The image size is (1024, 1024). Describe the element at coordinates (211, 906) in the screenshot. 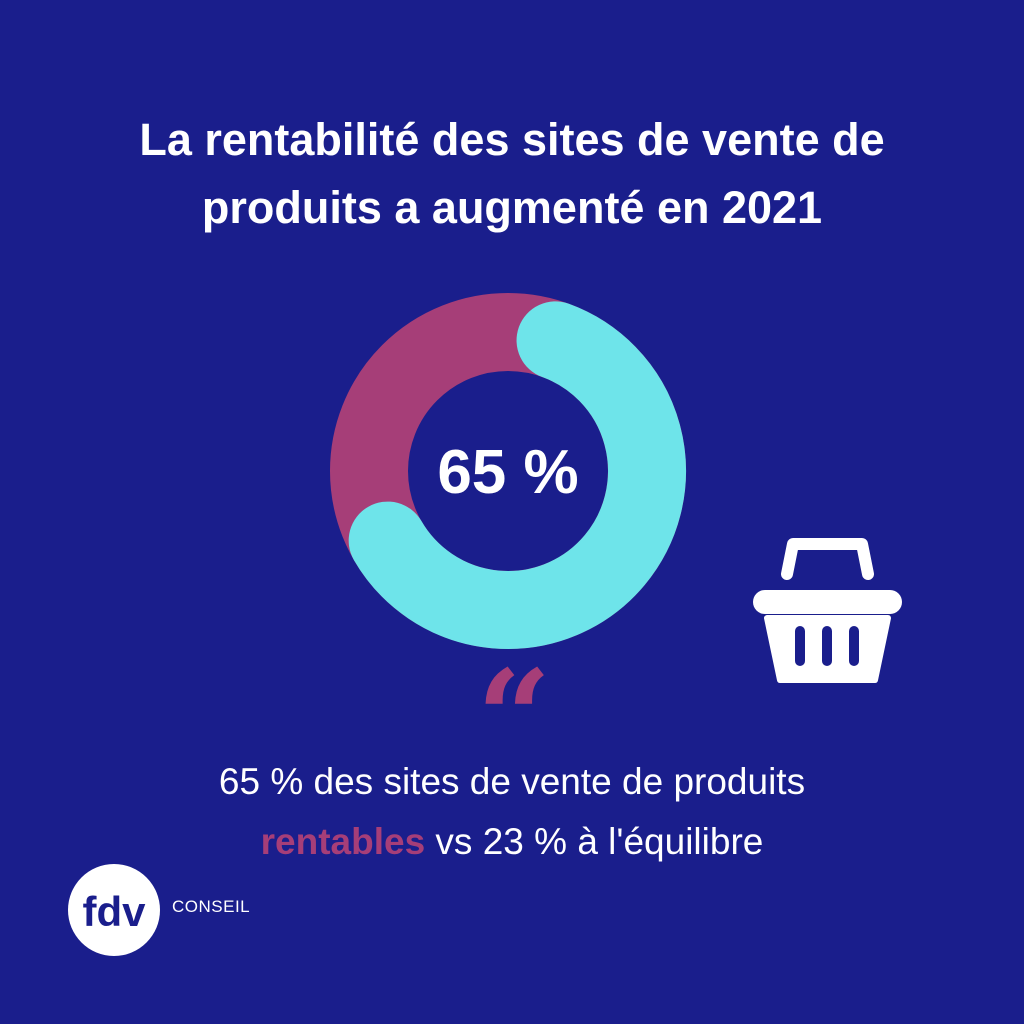

I see `brand-word: CONSEIL` at that location.